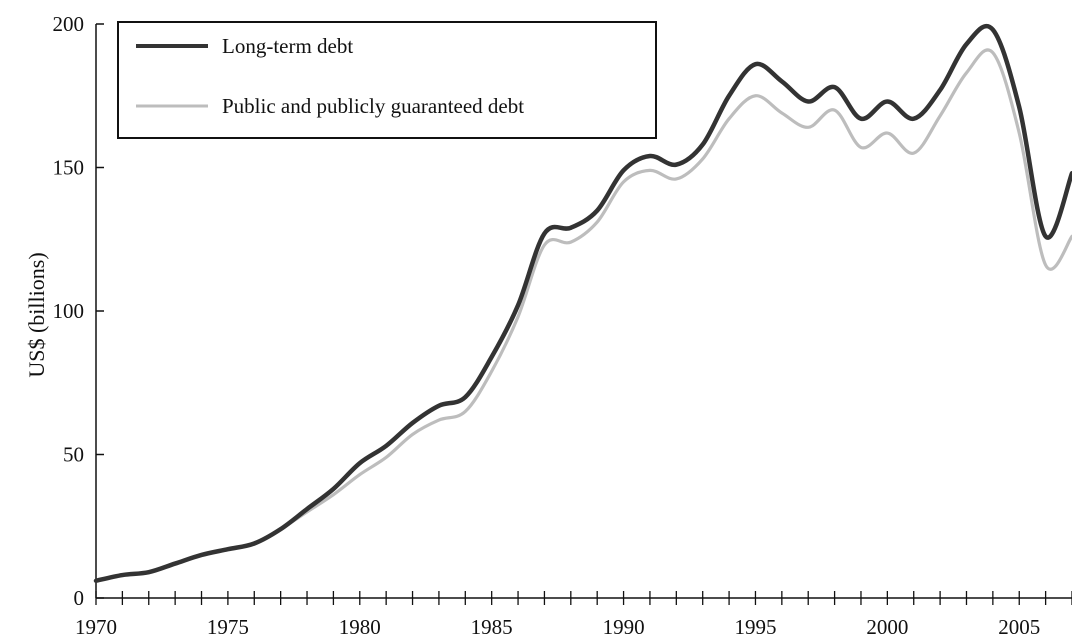  What do you see at coordinates (69, 24) in the screenshot?
I see `y-tick-label: 200` at bounding box center [69, 24].